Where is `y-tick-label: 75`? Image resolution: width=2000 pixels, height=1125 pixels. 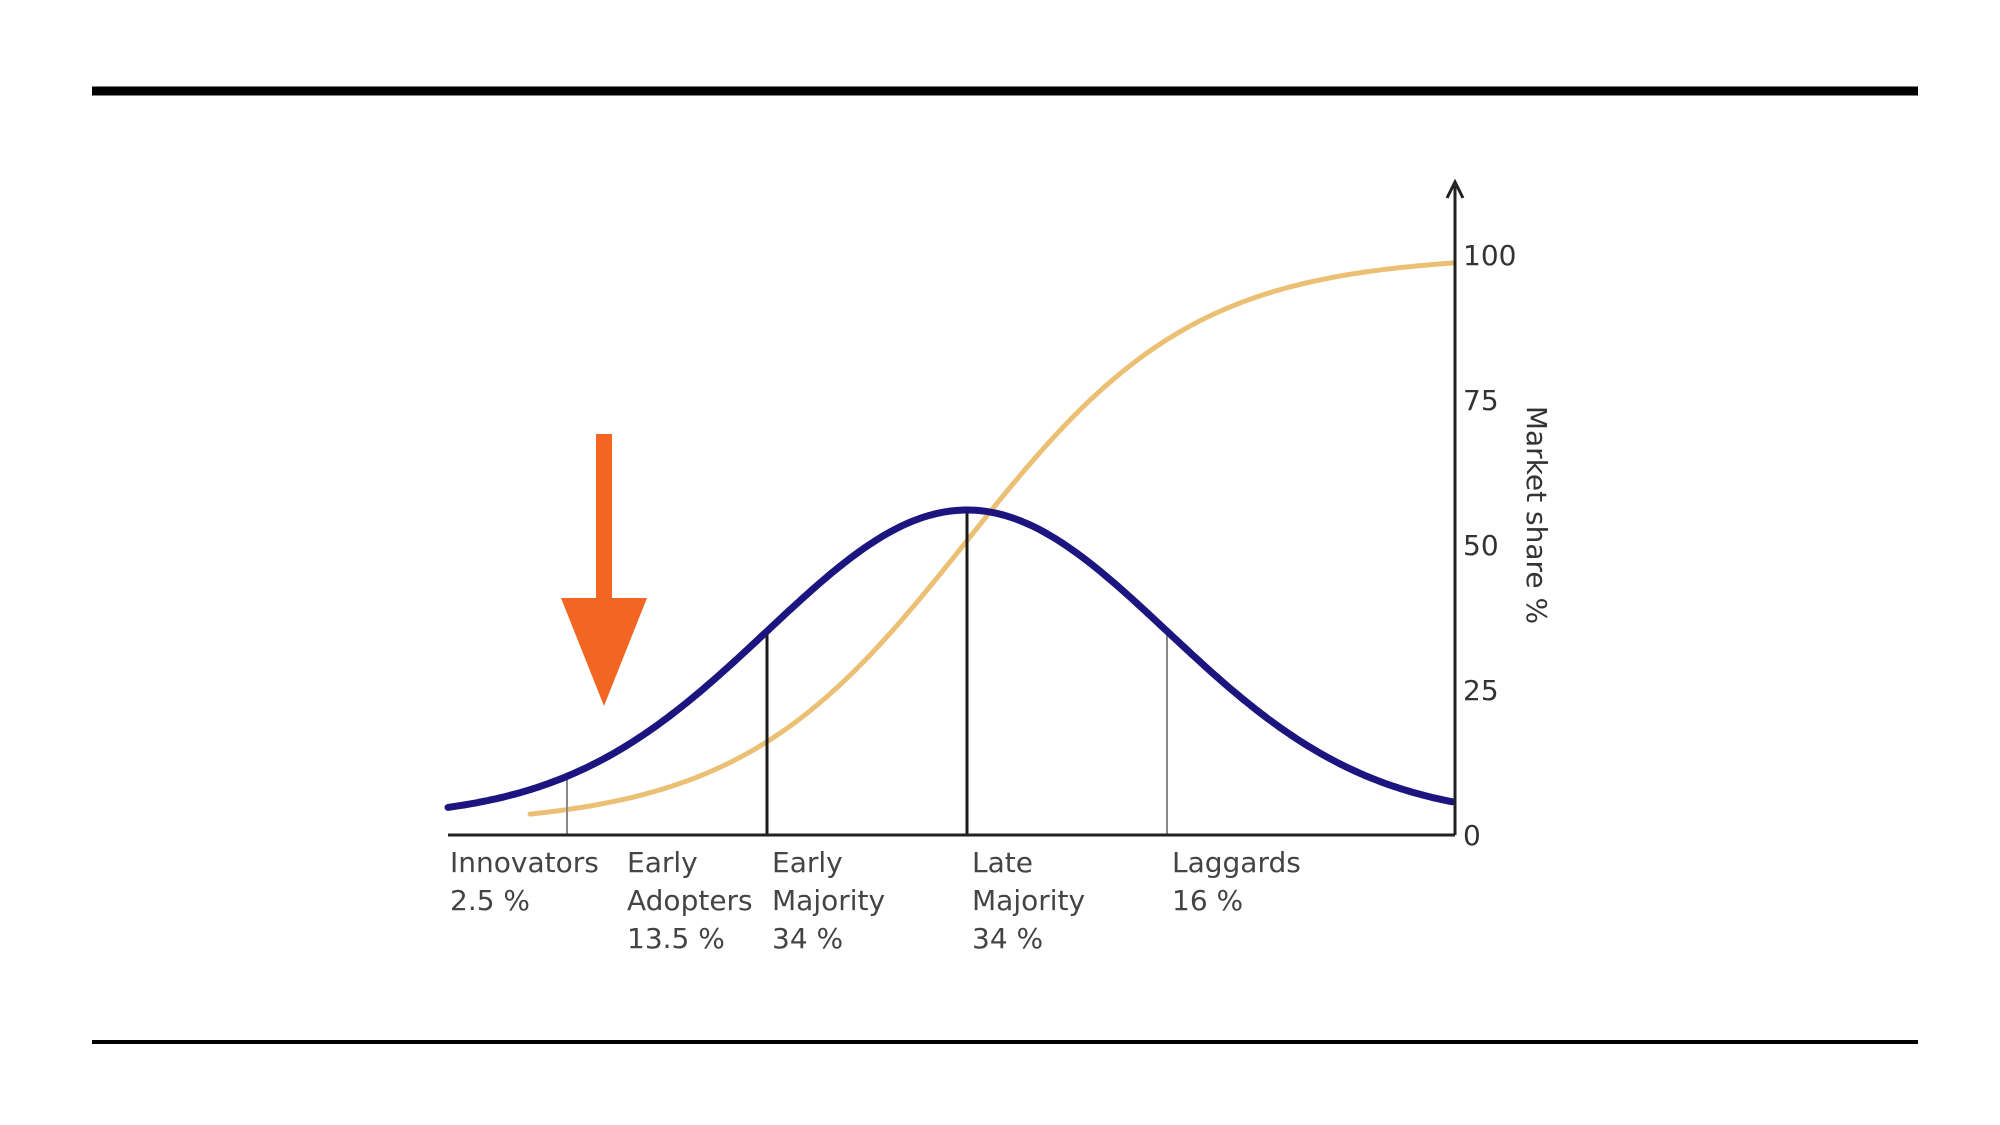
y-tick-label: 75 is located at coordinates (1481, 400).